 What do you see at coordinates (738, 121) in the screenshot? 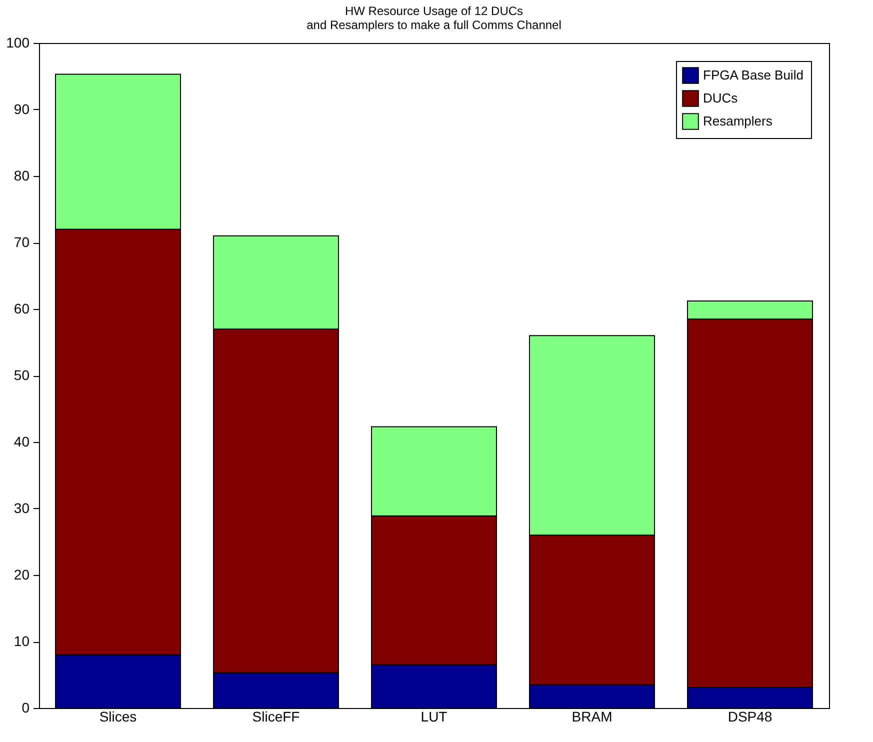
I see `legend-label: Resamplers` at bounding box center [738, 121].